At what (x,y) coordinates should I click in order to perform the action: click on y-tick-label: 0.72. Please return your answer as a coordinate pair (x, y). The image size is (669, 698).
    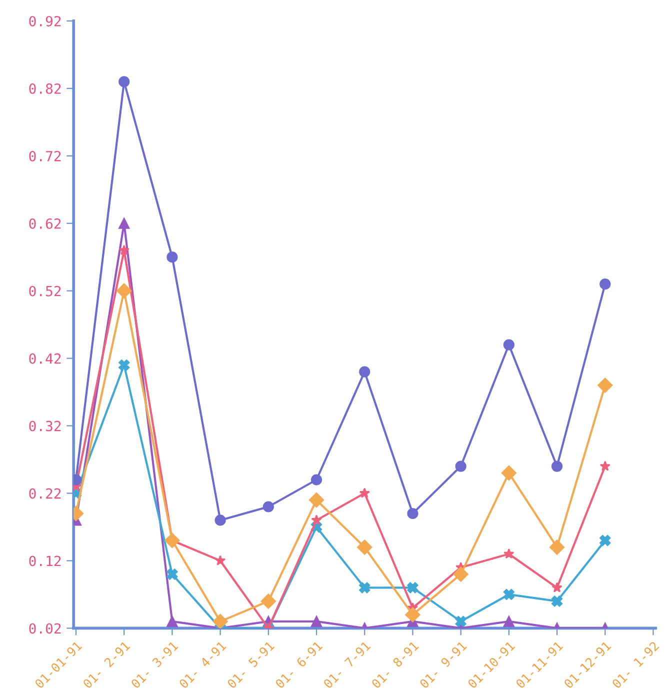
    Looking at the image, I should click on (45, 156).